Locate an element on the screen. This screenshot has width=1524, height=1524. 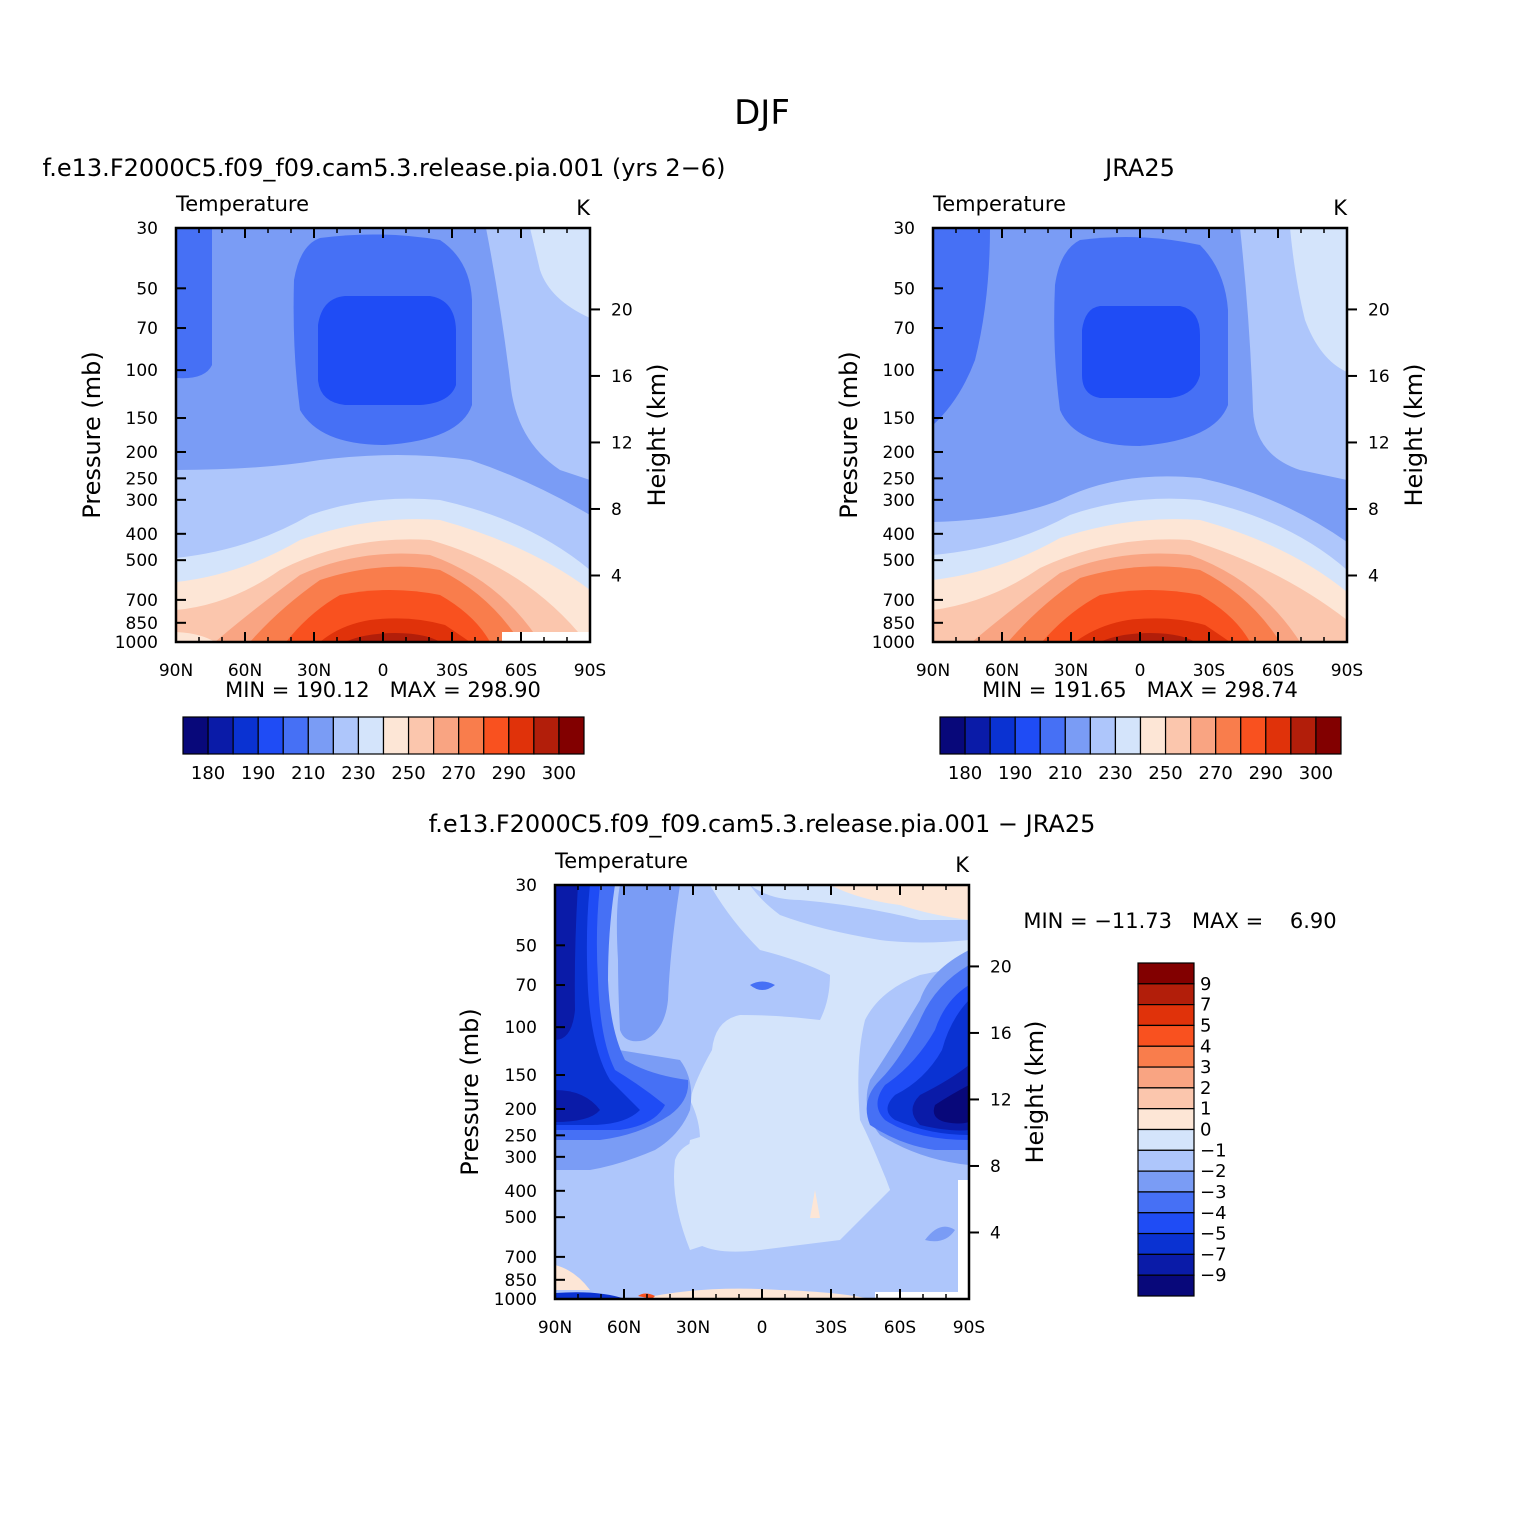
colorbar-label: 4 is located at coordinates (1205, 1046).